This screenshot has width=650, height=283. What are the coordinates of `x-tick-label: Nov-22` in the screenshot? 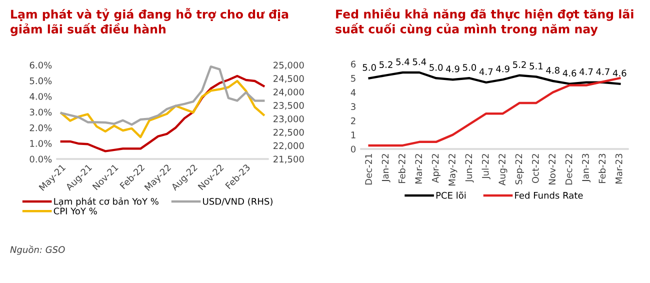 It's located at (552, 169).